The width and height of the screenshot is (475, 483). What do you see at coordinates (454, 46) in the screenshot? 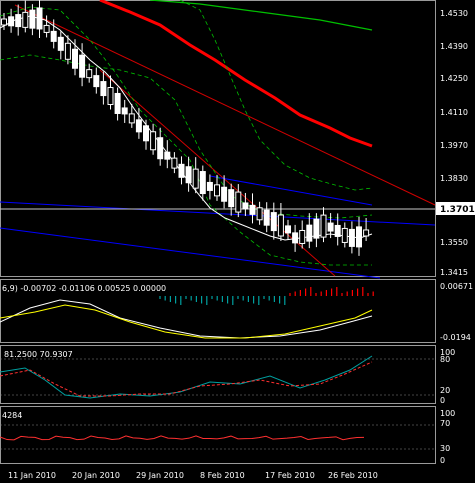
I see `price-tick: 1.4390` at bounding box center [454, 46].